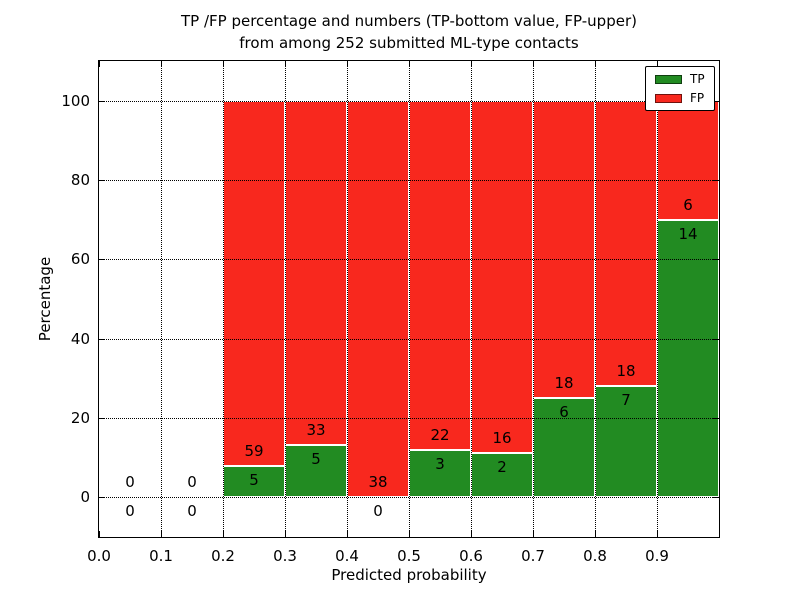 The image size is (800, 600). Describe the element at coordinates (668, 79) in the screenshot. I see `legend-swatch-tp` at that location.